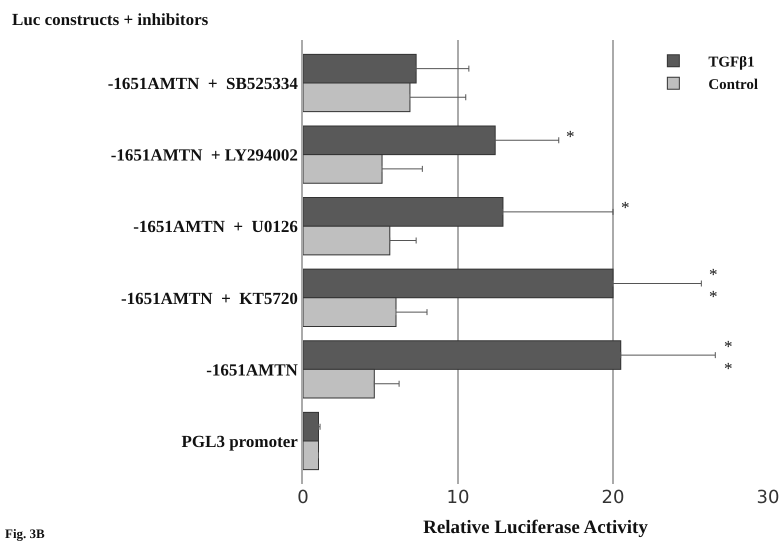 The image size is (781, 544). Describe the element at coordinates (25, 533) in the screenshot. I see `caption: Fig. 3B` at that location.